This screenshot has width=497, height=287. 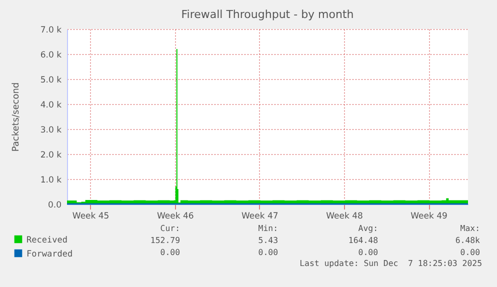 What do you see at coordinates (55, 205) in the screenshot?
I see `y-tick-label: 0.0` at bounding box center [55, 205].